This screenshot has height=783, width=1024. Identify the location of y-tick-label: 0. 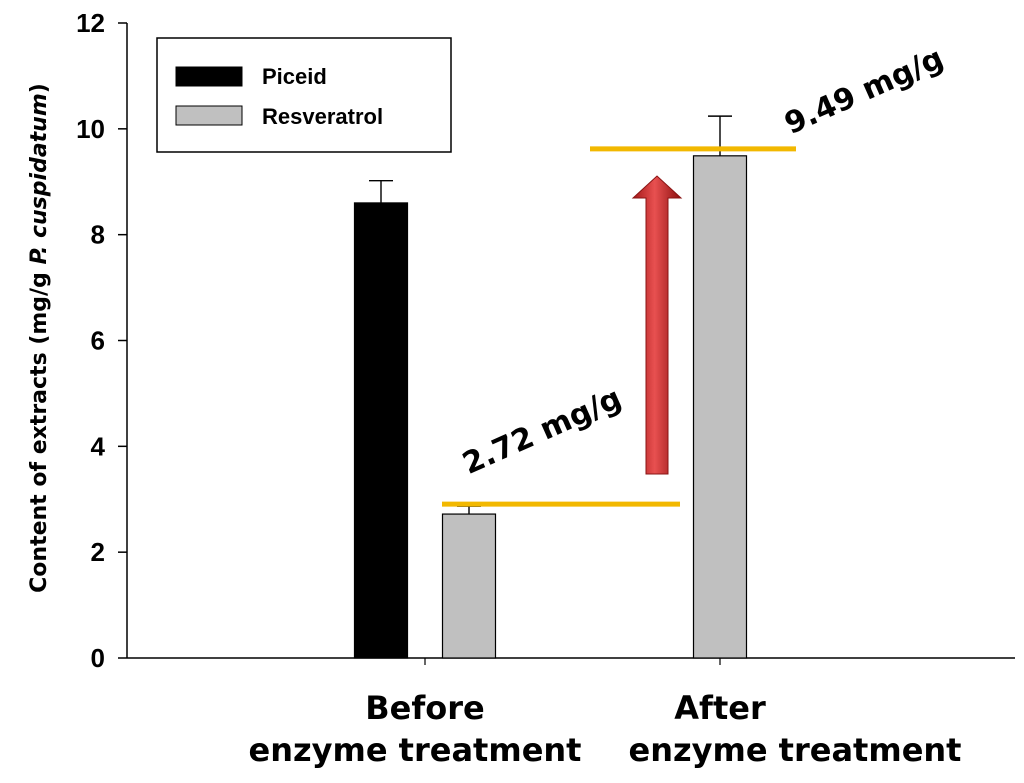
(98, 658).